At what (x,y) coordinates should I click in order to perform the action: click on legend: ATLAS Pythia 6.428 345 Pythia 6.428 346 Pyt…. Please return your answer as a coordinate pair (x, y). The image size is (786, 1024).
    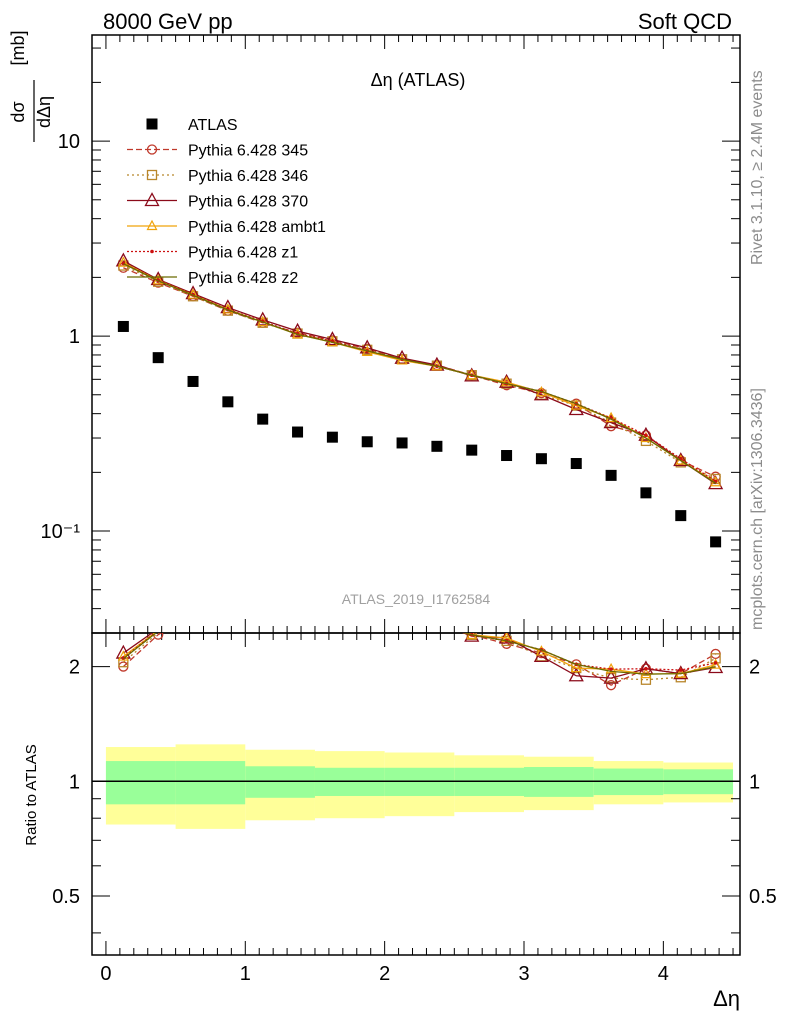
    Looking at the image, I should click on (226, 202).